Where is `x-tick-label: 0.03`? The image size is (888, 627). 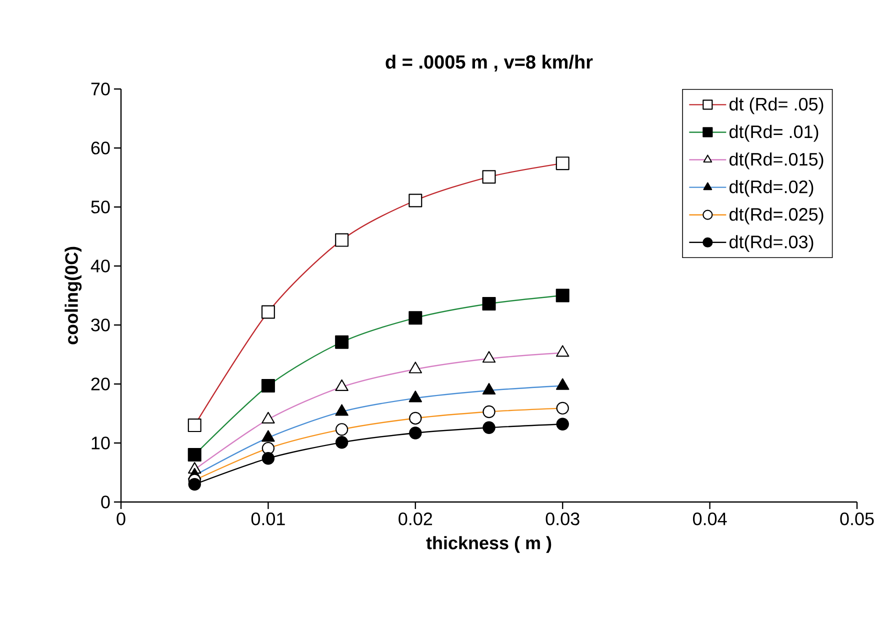
x-tick-label: 0.03 is located at coordinates (563, 519).